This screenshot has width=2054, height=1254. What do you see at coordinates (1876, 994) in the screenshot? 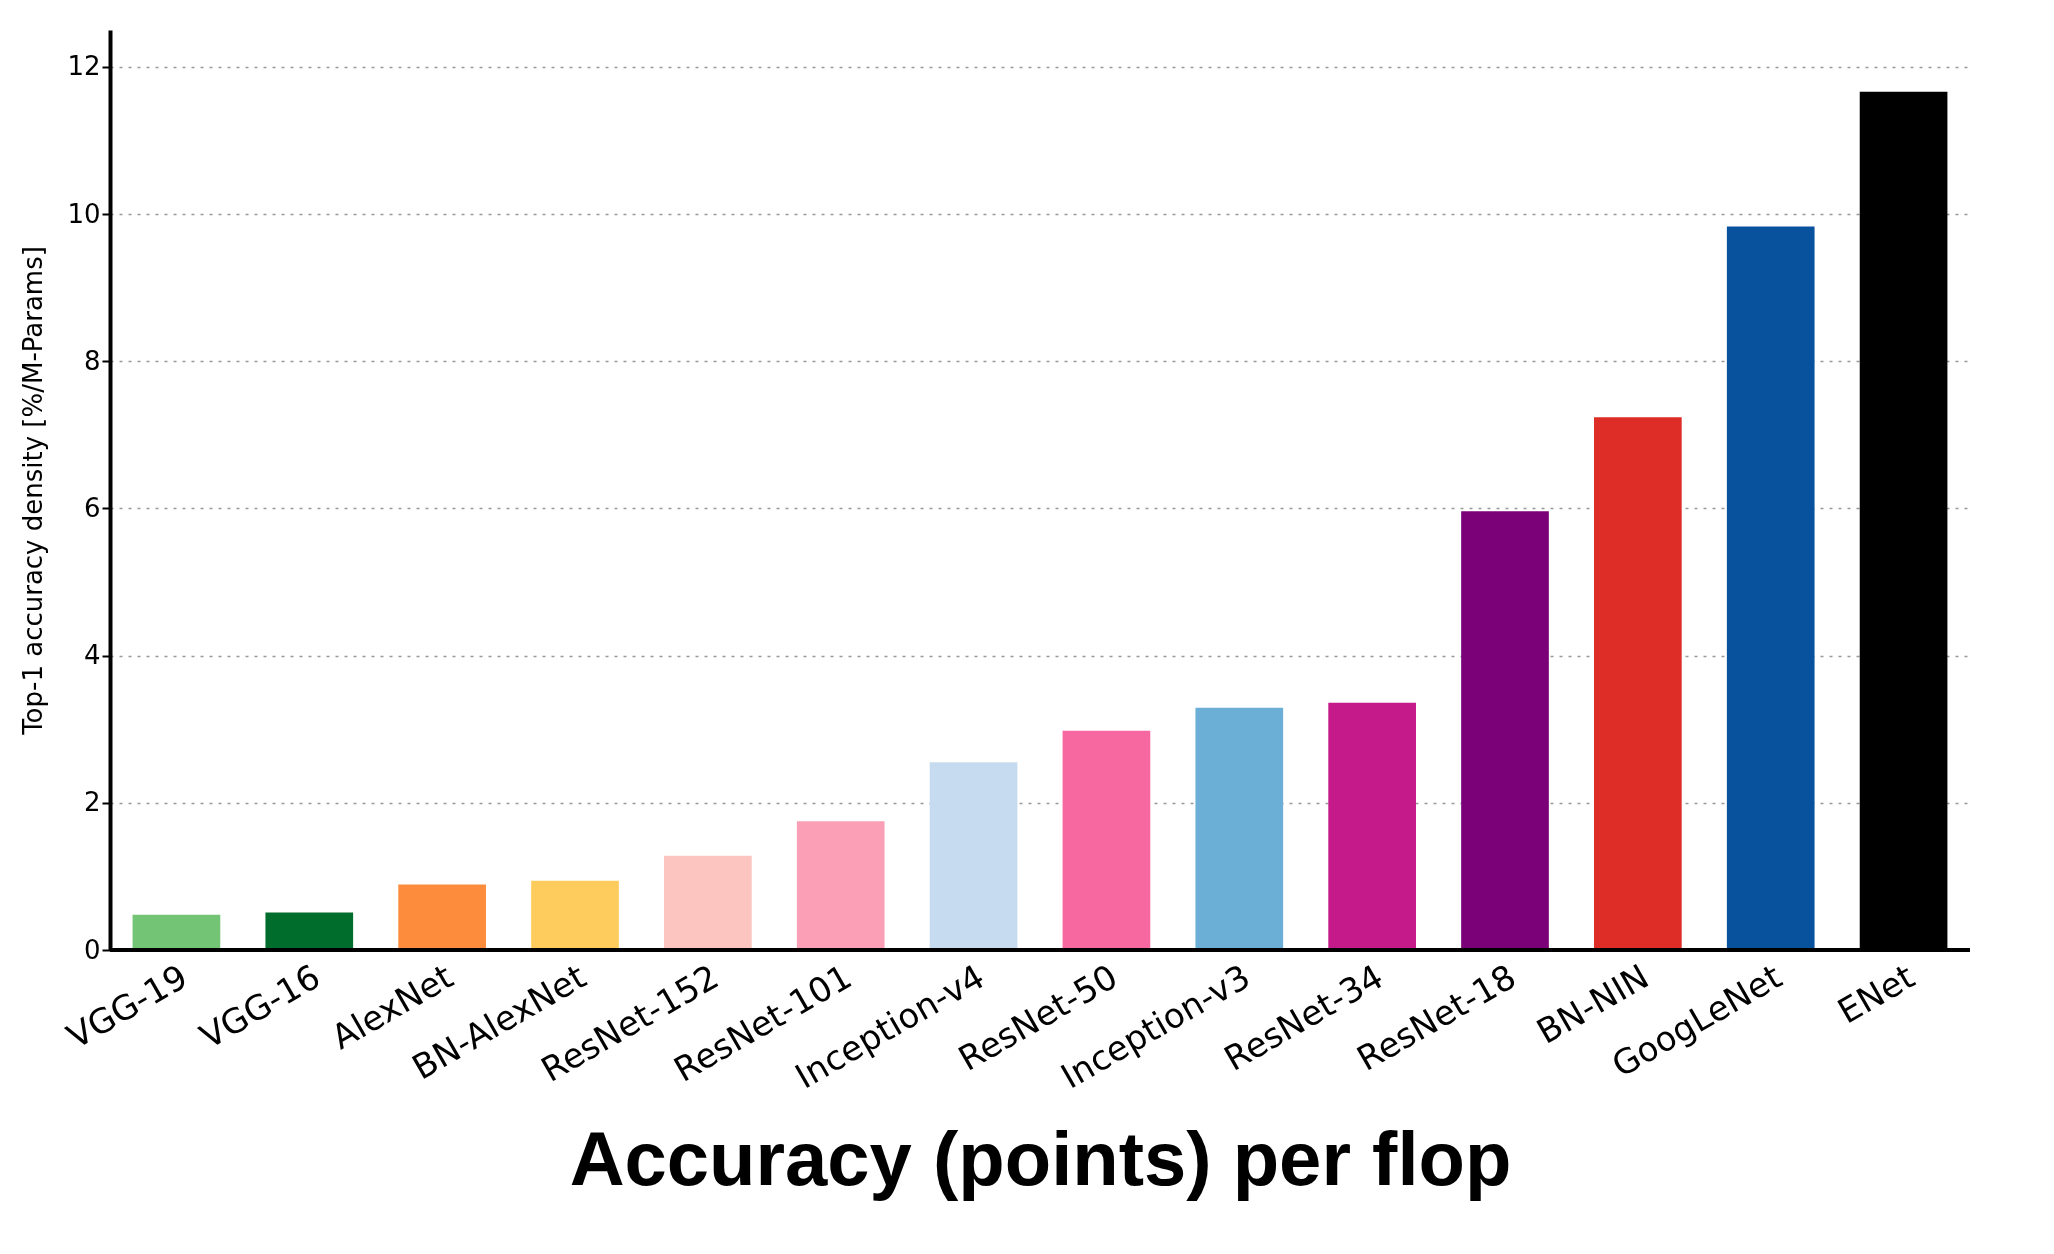
I see `x-tick-label: ENet` at bounding box center [1876, 994].